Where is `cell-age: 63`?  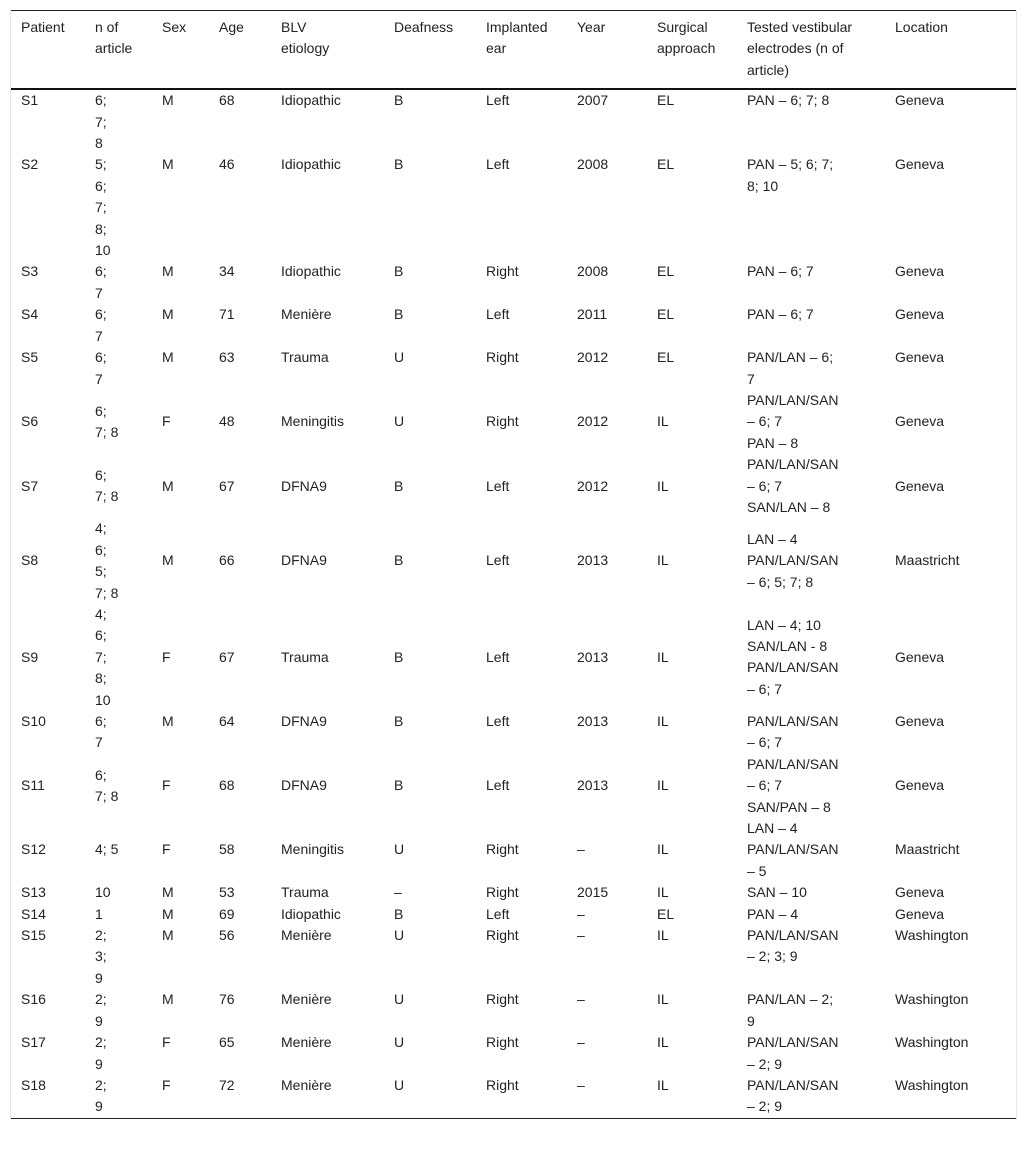
cell-age: 63 is located at coordinates (227, 357).